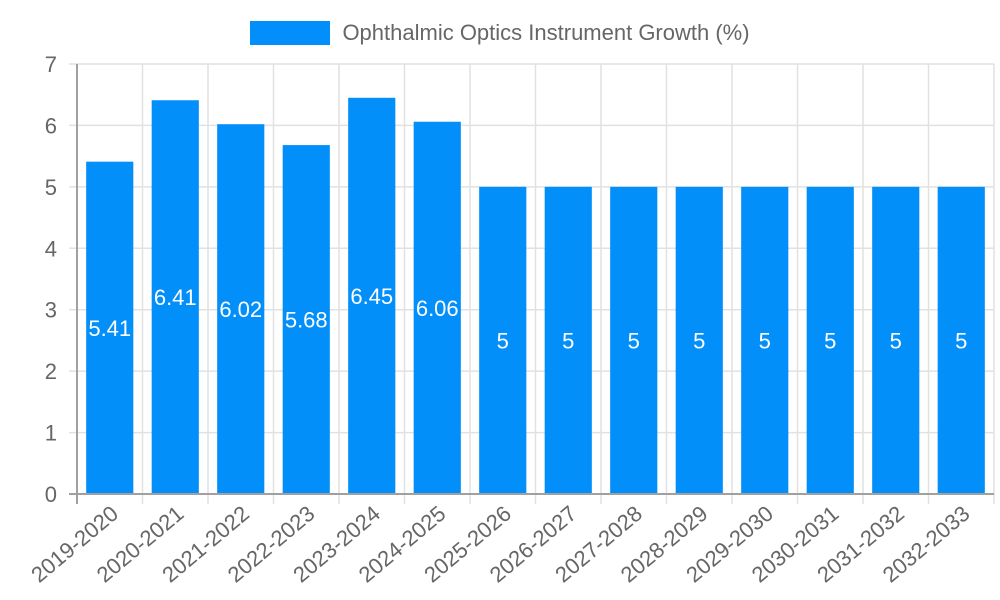 The height and width of the screenshot is (600, 1000). What do you see at coordinates (51, 125) in the screenshot?
I see `y-tick-label: 6` at bounding box center [51, 125].